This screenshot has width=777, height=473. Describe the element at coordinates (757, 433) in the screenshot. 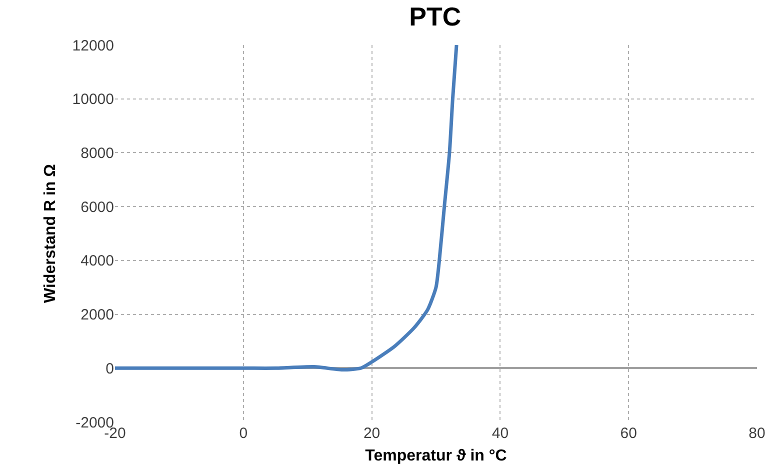

I see `x-tick-label: 80` at that location.